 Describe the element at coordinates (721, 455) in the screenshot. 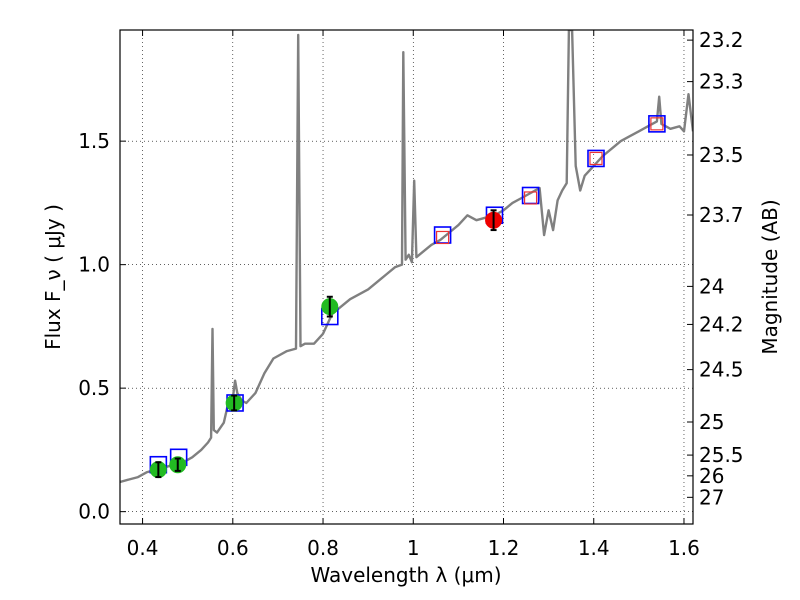

I see `mag-tick-label: 25.5` at that location.